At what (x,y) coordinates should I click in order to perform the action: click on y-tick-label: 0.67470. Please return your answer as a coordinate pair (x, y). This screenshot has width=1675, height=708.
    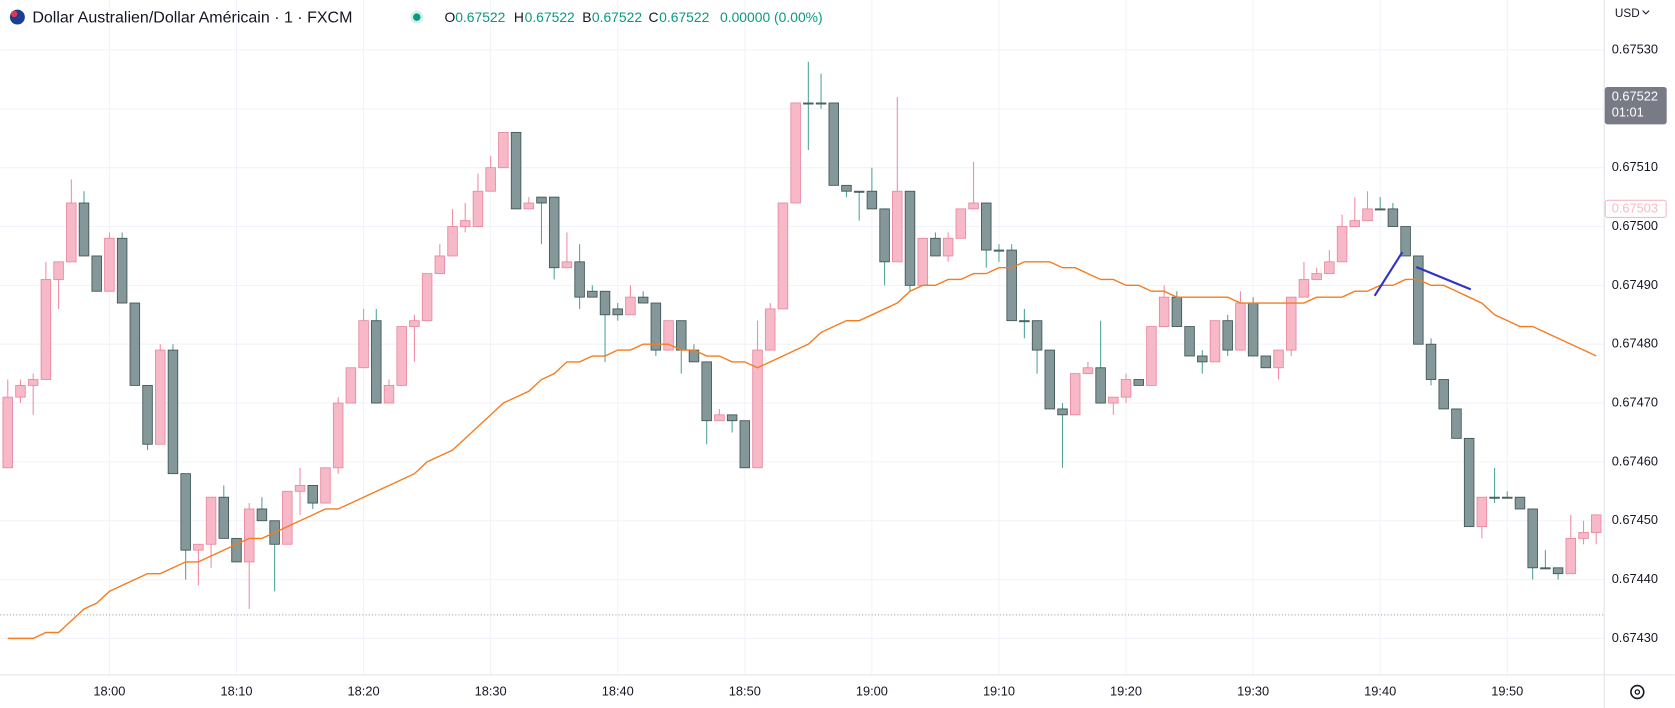
    Looking at the image, I should click on (1635, 401).